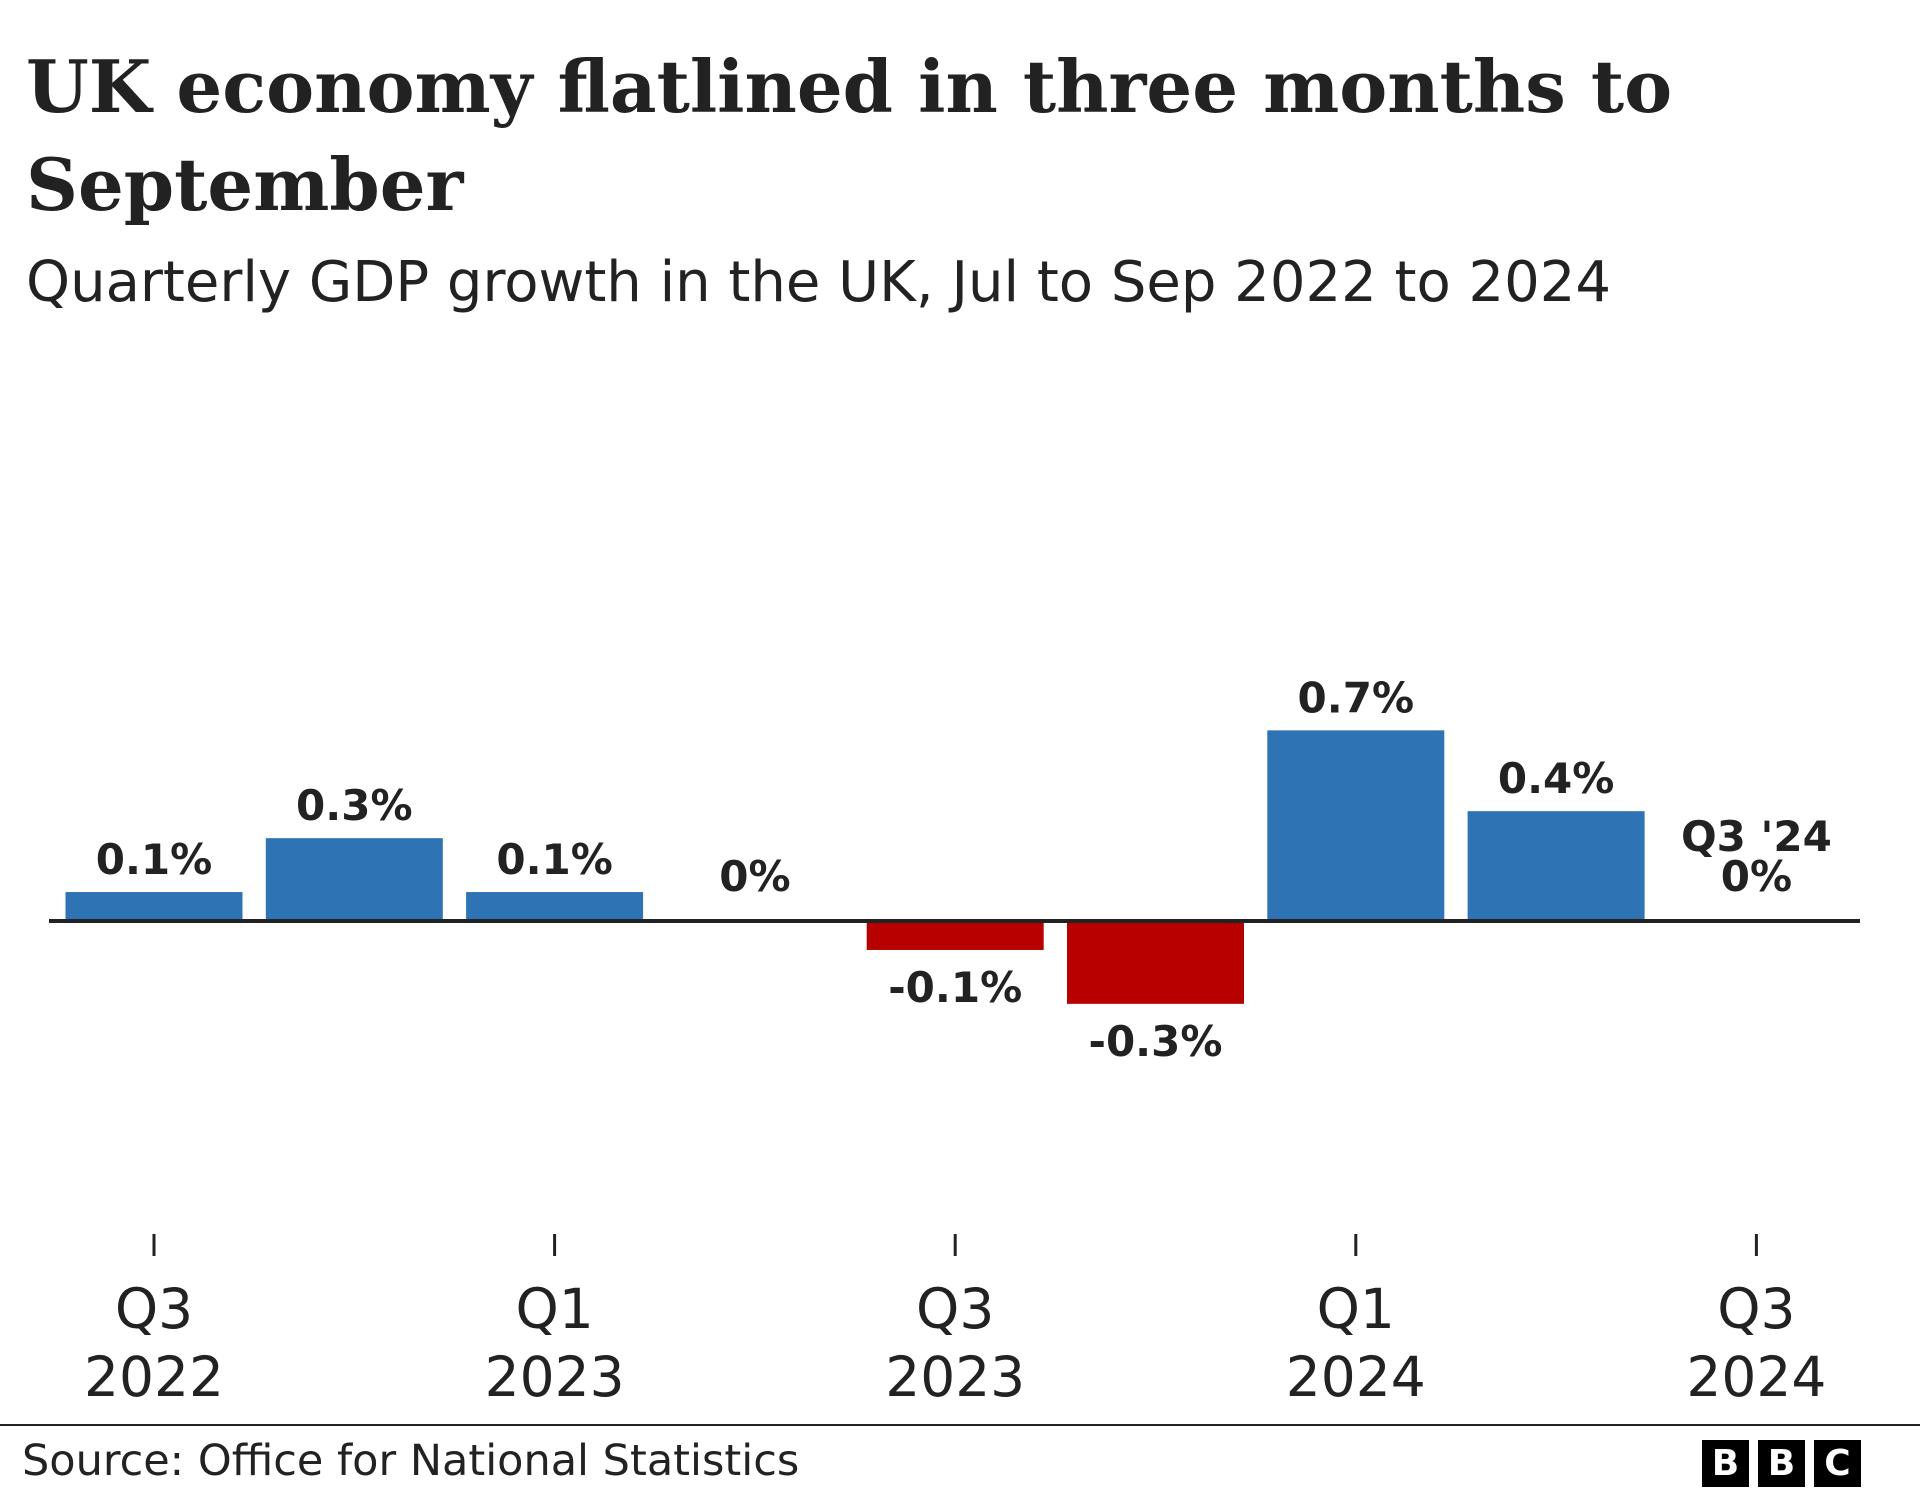  I want to click on data-label: 0.3%, so click(354, 805).